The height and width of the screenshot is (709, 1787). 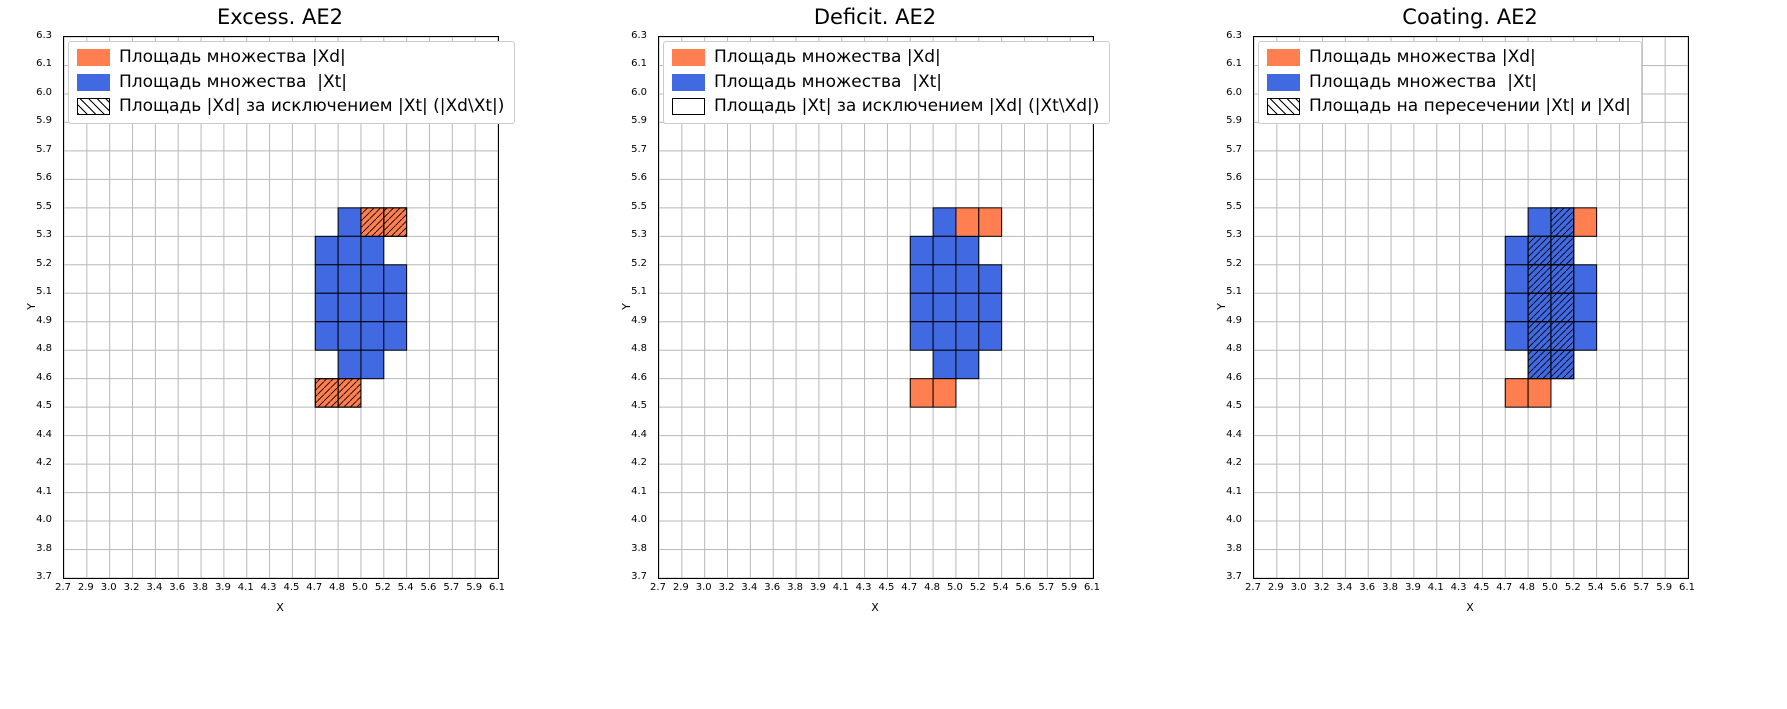 What do you see at coordinates (1298, 587) in the screenshot?
I see `x-tick-label: 3.0` at bounding box center [1298, 587].